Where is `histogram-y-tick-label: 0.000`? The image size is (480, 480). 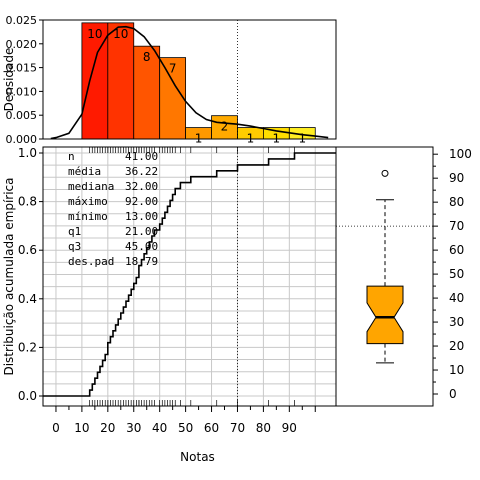
histogram-y-tick-label: 0.000 is located at coordinates (22, 139).